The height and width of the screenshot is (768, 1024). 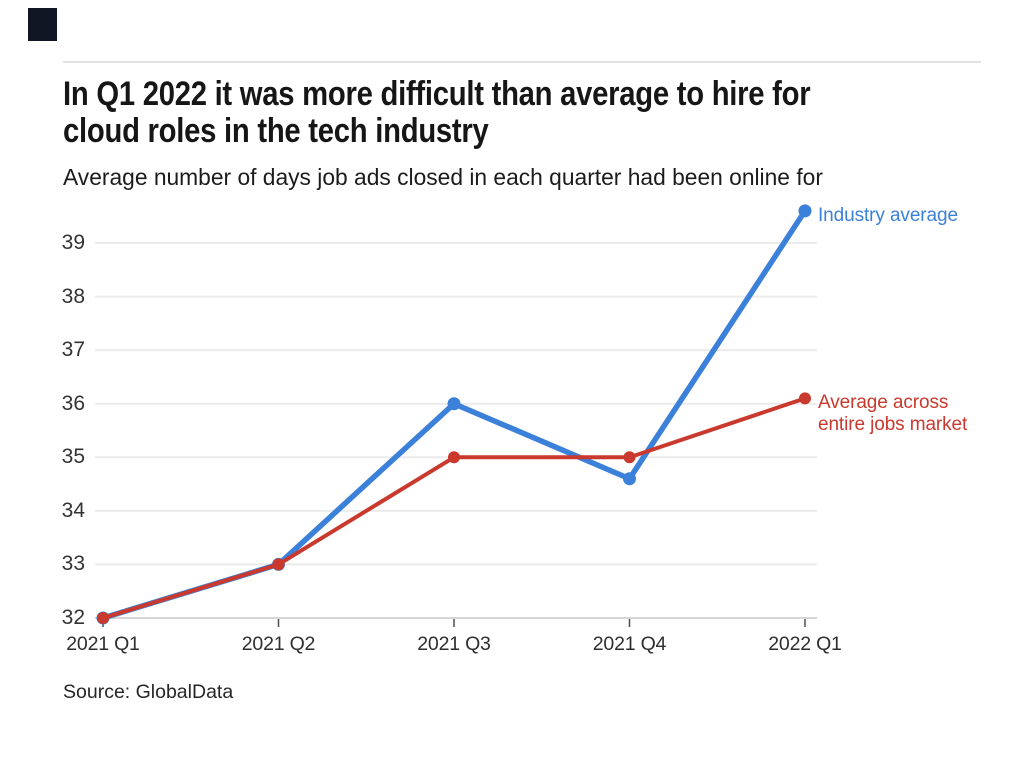 What do you see at coordinates (276, 131) in the screenshot?
I see `page-title-line2: cloud roles in the tech industry` at bounding box center [276, 131].